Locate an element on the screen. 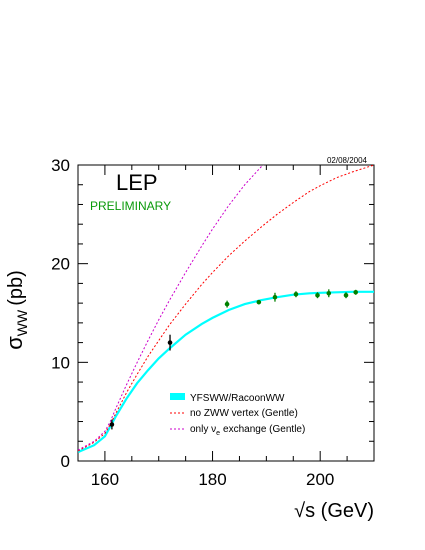 The image size is (425, 550). y-axis-sigma: σ is located at coordinates (14, 343).